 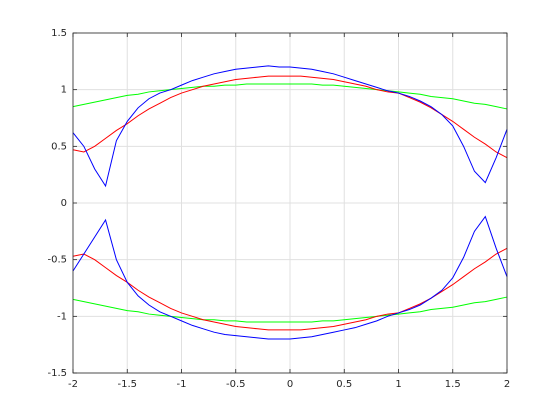 What do you see at coordinates (182, 384) in the screenshot?
I see `x-tick-label: -1` at bounding box center [182, 384].